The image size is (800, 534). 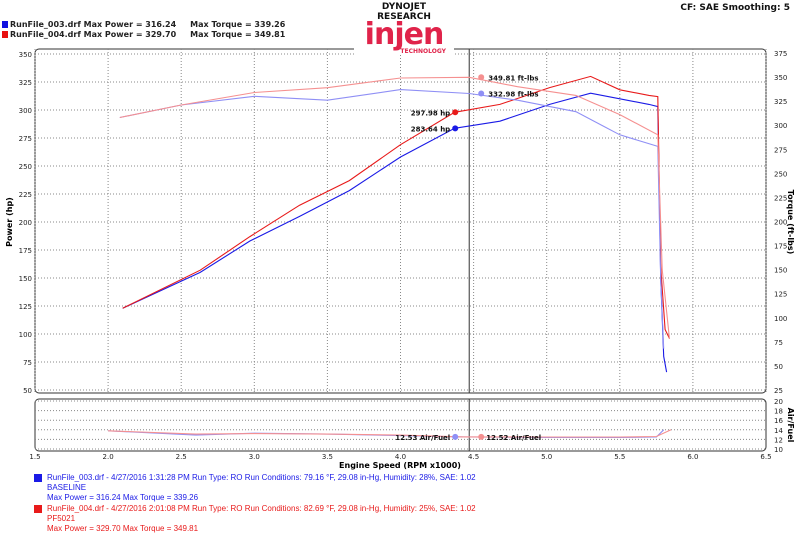 What do you see at coordinates (400, 457) in the screenshot?
I see `x-tick-label: 4.0` at bounding box center [400, 457].